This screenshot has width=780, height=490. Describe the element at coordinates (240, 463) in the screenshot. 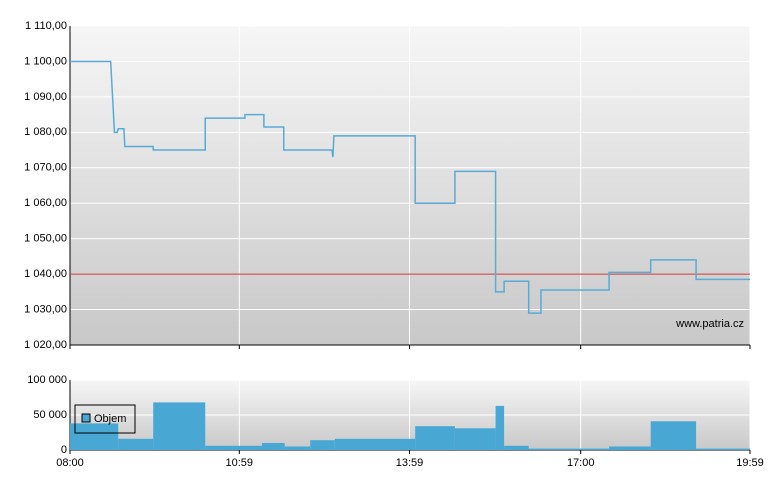

I see `x-tick-label: 10:59` at that location.